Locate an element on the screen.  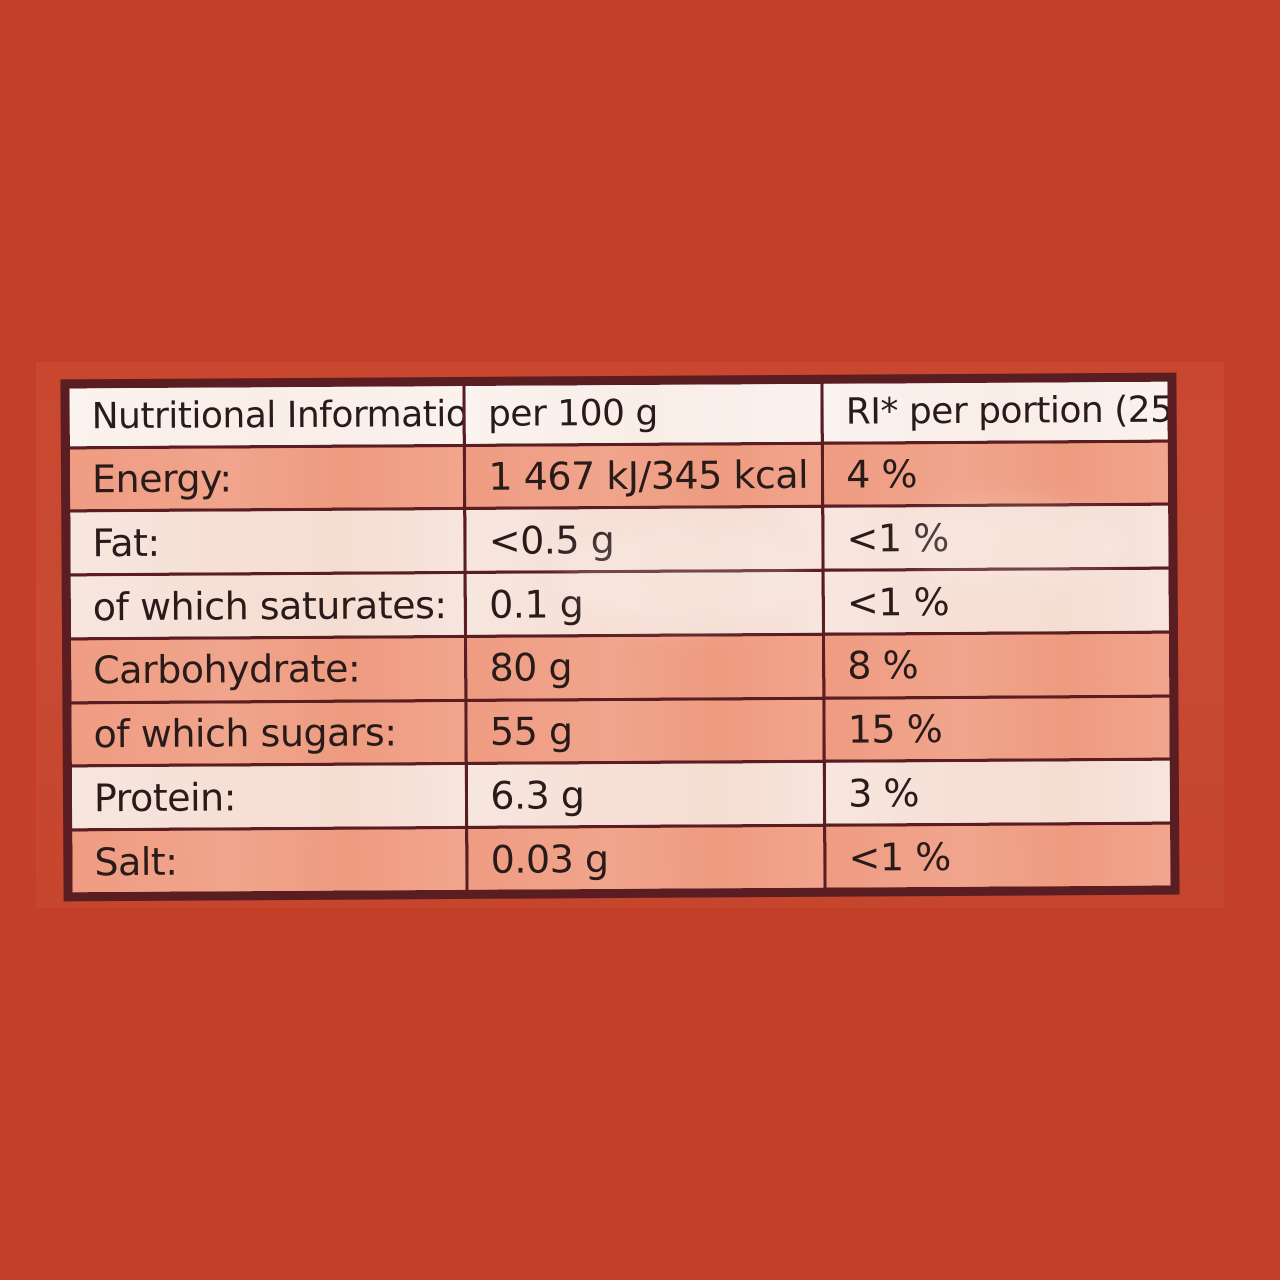
nutrient-label: Protein: is located at coordinates (269, 796).